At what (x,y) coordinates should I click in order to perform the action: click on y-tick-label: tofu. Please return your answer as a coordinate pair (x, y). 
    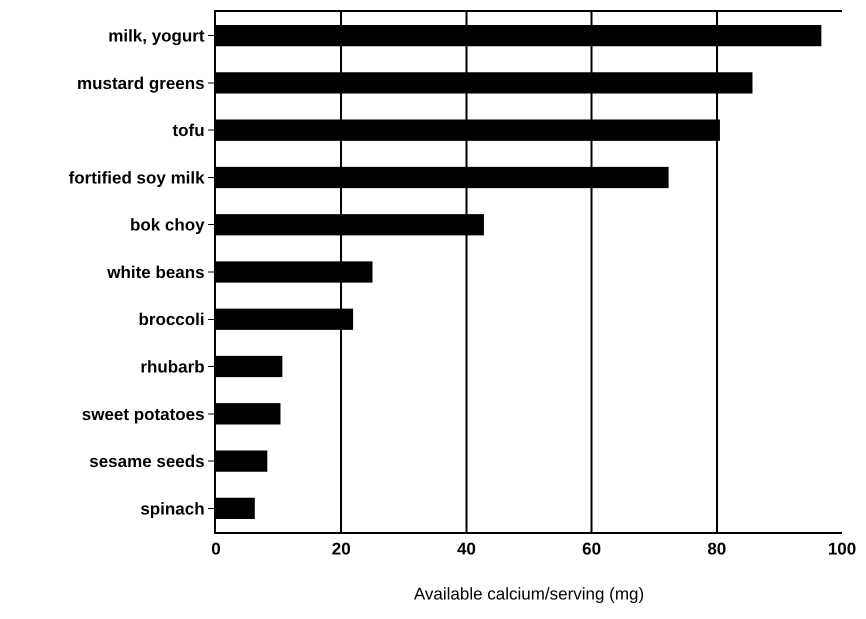
    Looking at the image, I should click on (188, 130).